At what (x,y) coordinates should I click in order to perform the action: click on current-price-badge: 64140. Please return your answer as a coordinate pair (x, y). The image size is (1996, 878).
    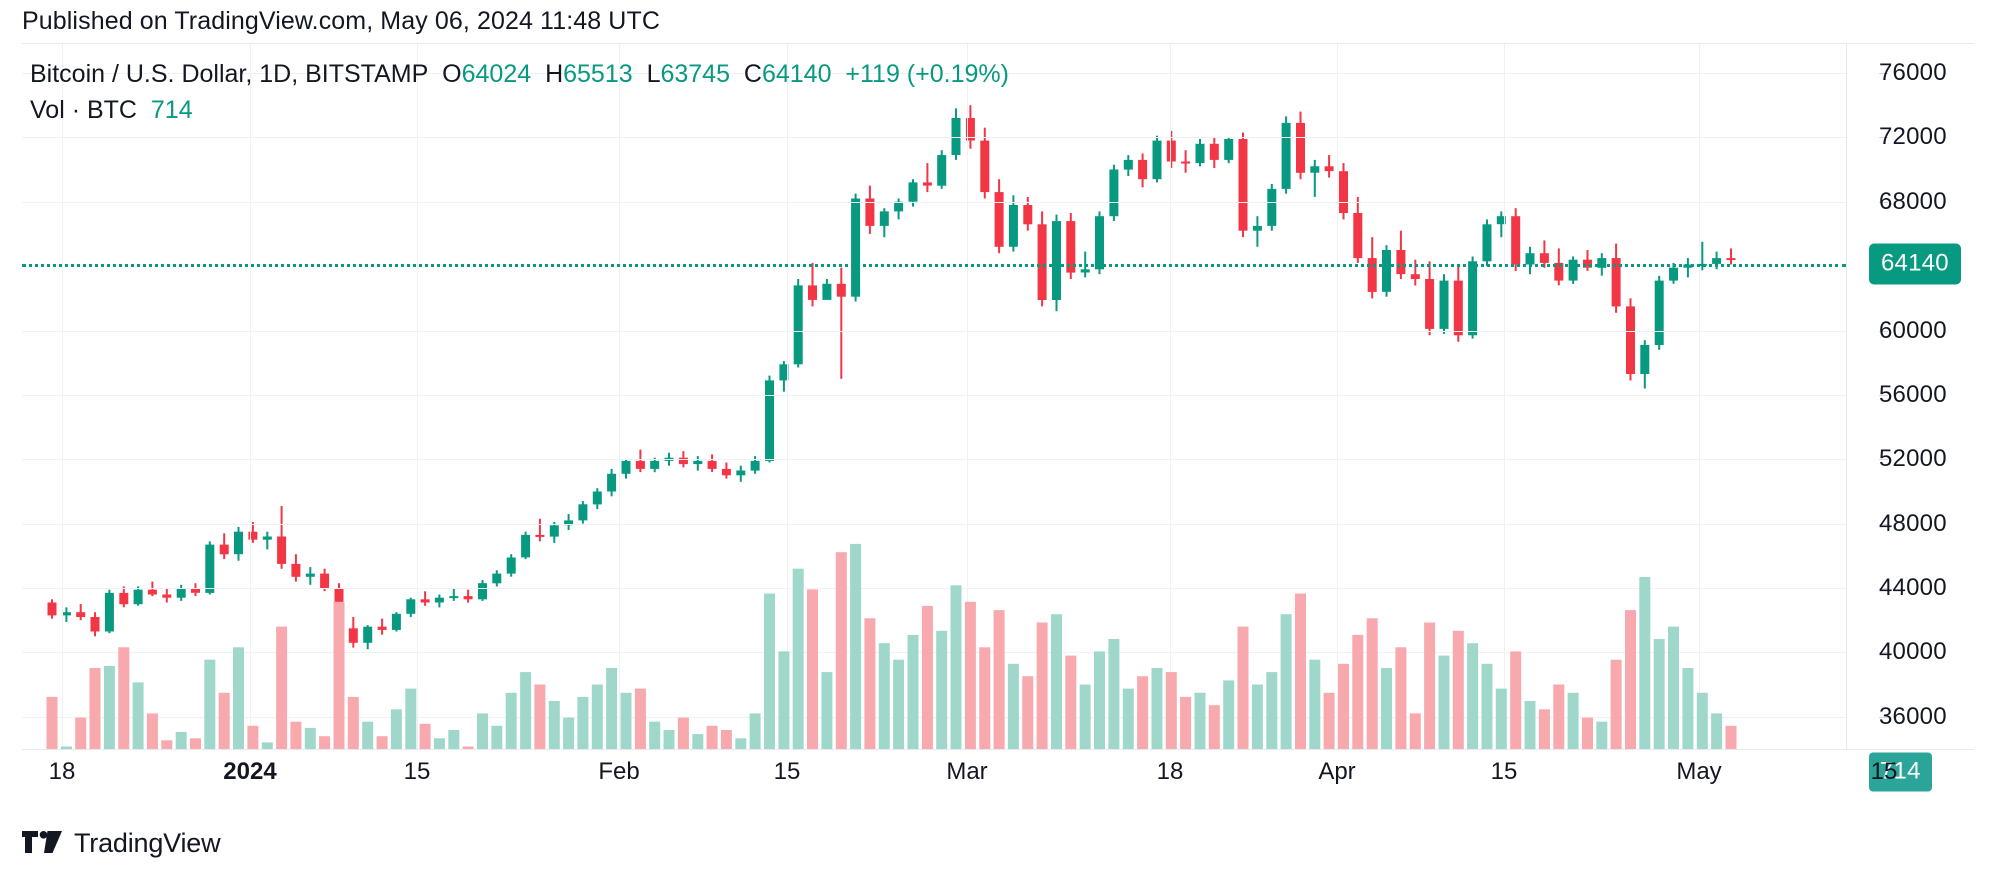
    Looking at the image, I should click on (1915, 264).